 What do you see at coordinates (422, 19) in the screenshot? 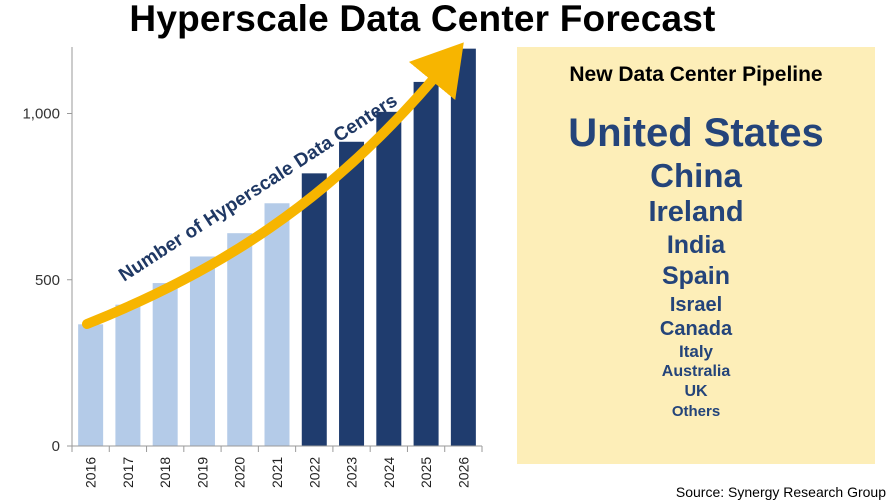
I see `chart-title: Hyperscale Data Center Forecast` at bounding box center [422, 19].